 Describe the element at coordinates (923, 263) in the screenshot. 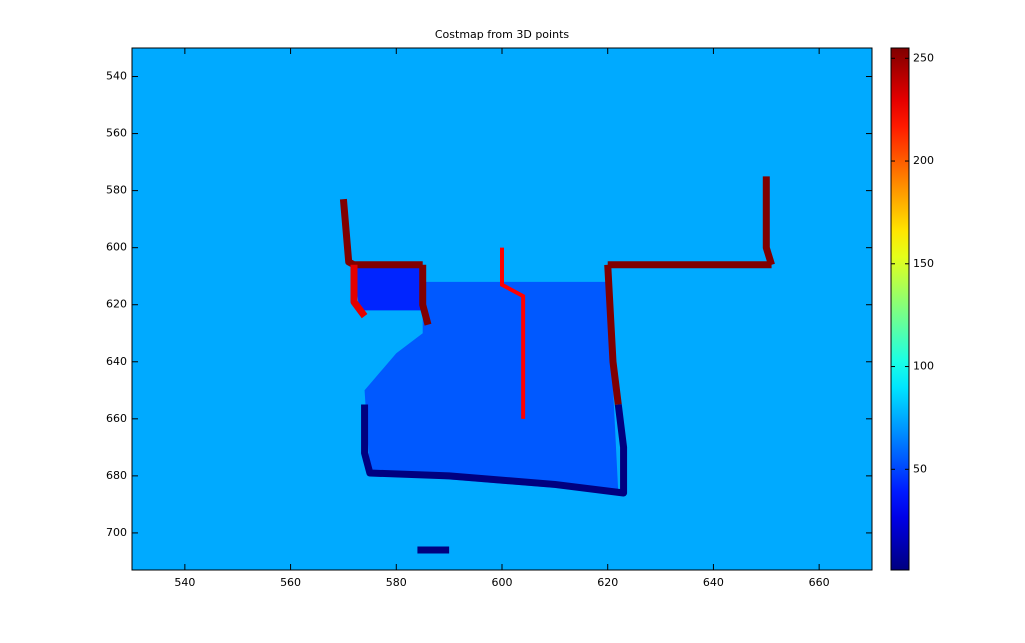

I see `colorbar-tick-label: 150` at that location.